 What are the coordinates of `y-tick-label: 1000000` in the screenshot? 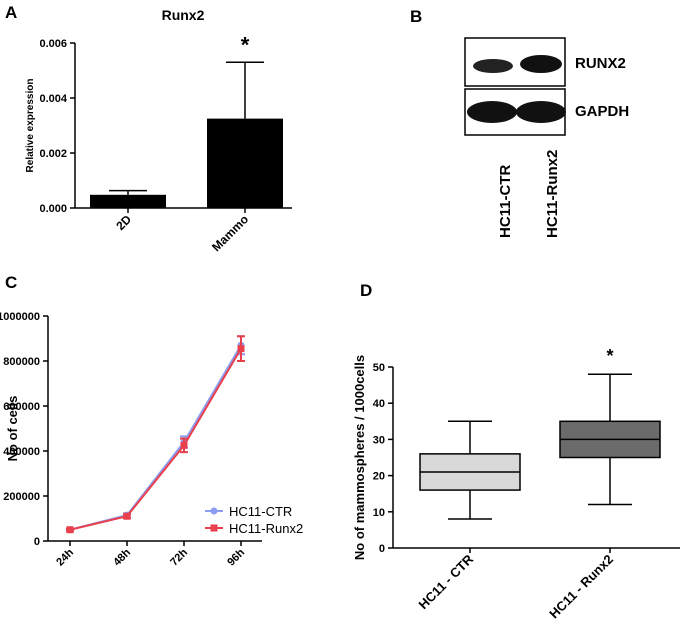 It's located at (20, 317).